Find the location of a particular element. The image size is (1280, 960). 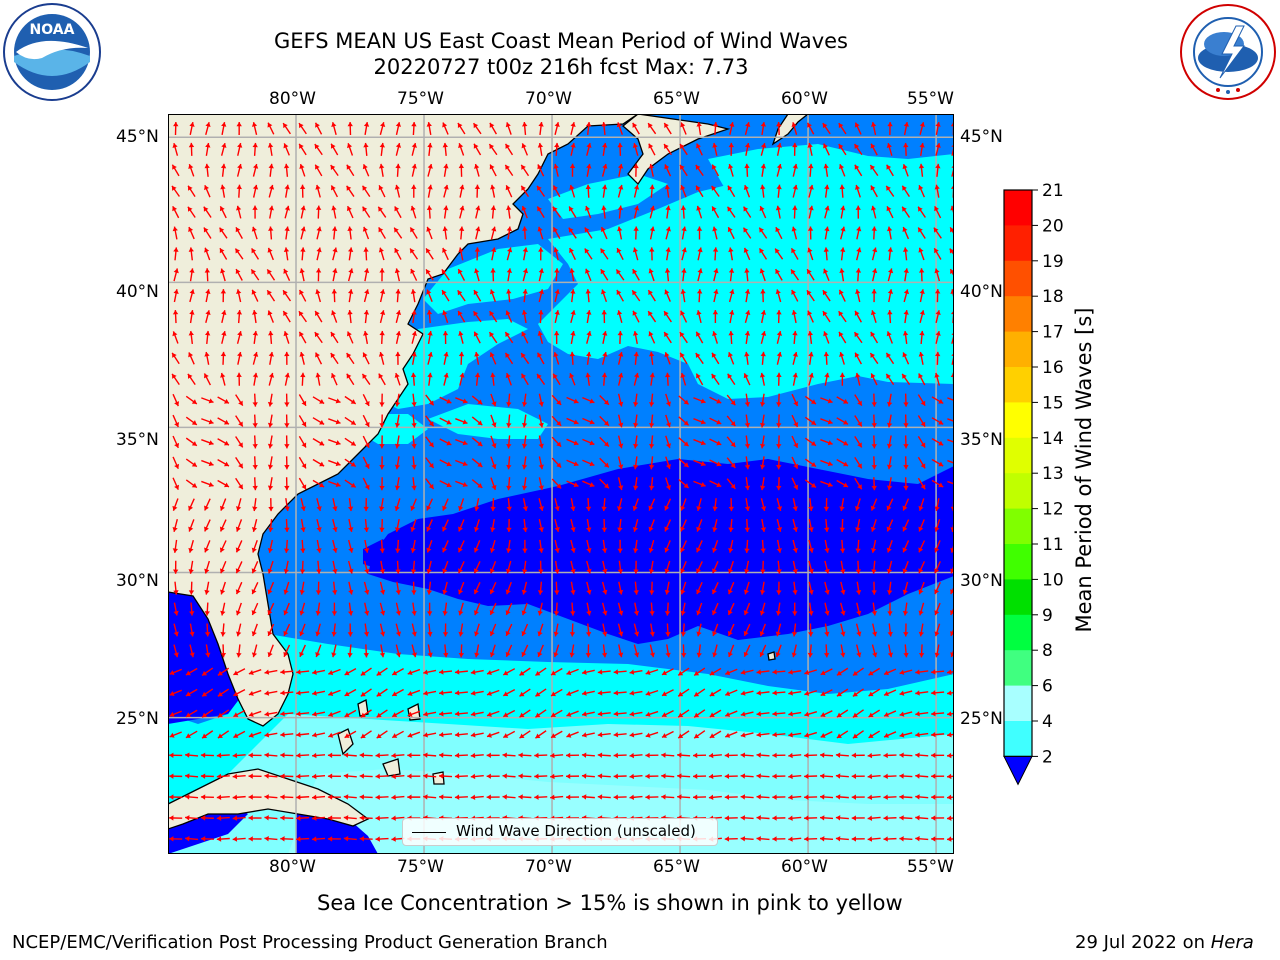

colorbar-tick-label: 19 is located at coordinates (1053, 262).